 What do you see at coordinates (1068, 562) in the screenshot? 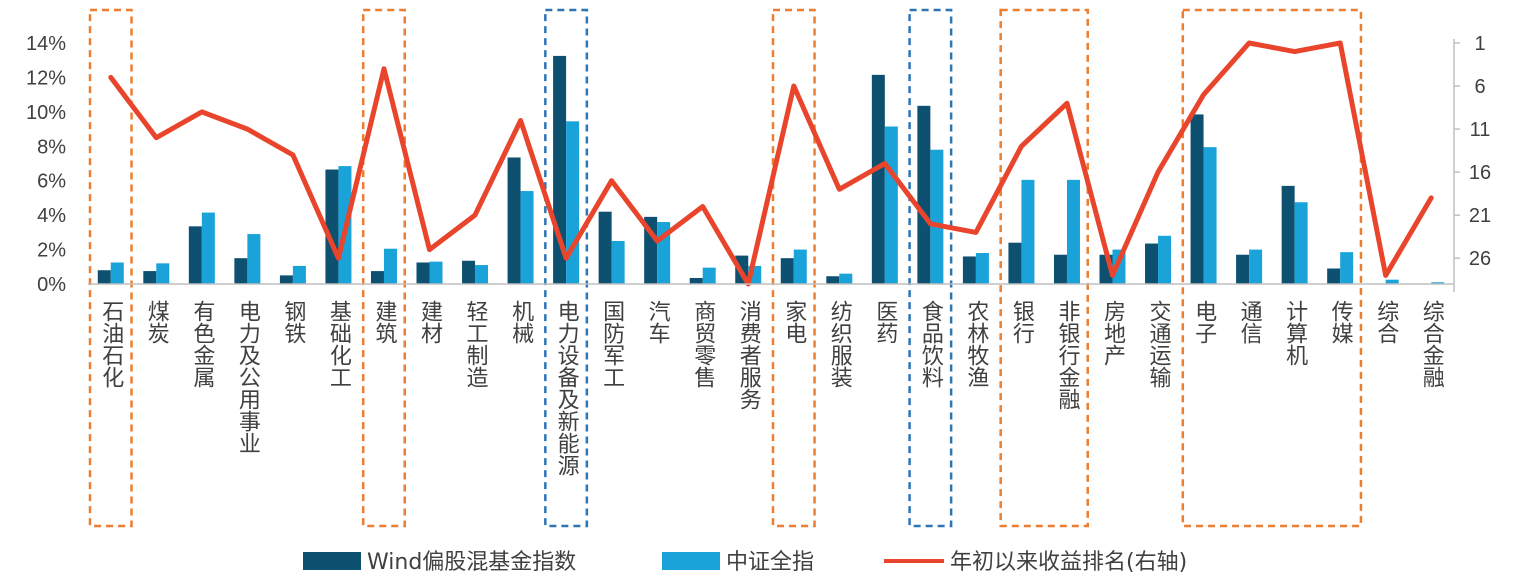
I see `legend-label-rank: 年初以来收益排名(右轴)` at bounding box center [1068, 562].